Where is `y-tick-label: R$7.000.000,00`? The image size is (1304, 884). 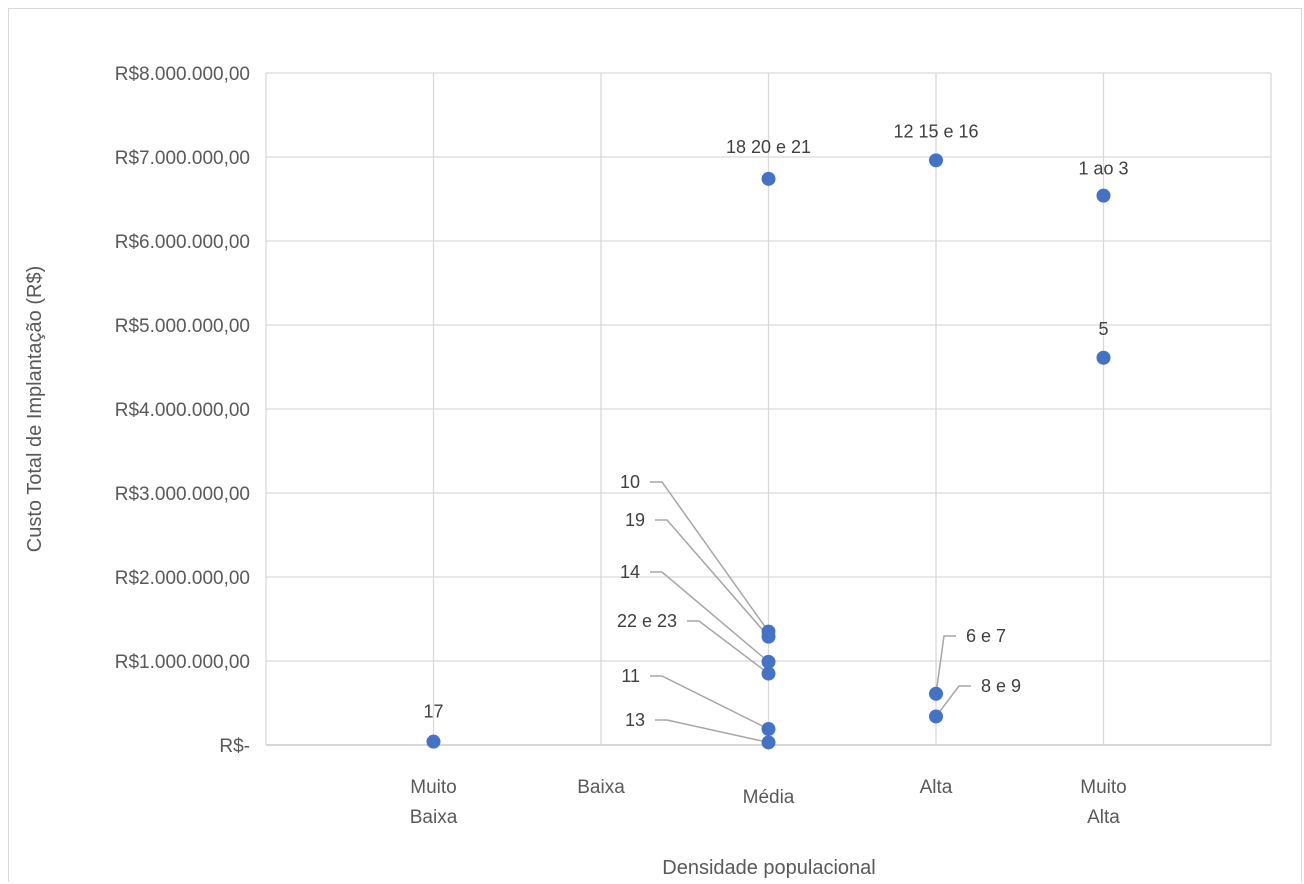 y-tick-label: R$7.000.000,00 is located at coordinates (182, 158).